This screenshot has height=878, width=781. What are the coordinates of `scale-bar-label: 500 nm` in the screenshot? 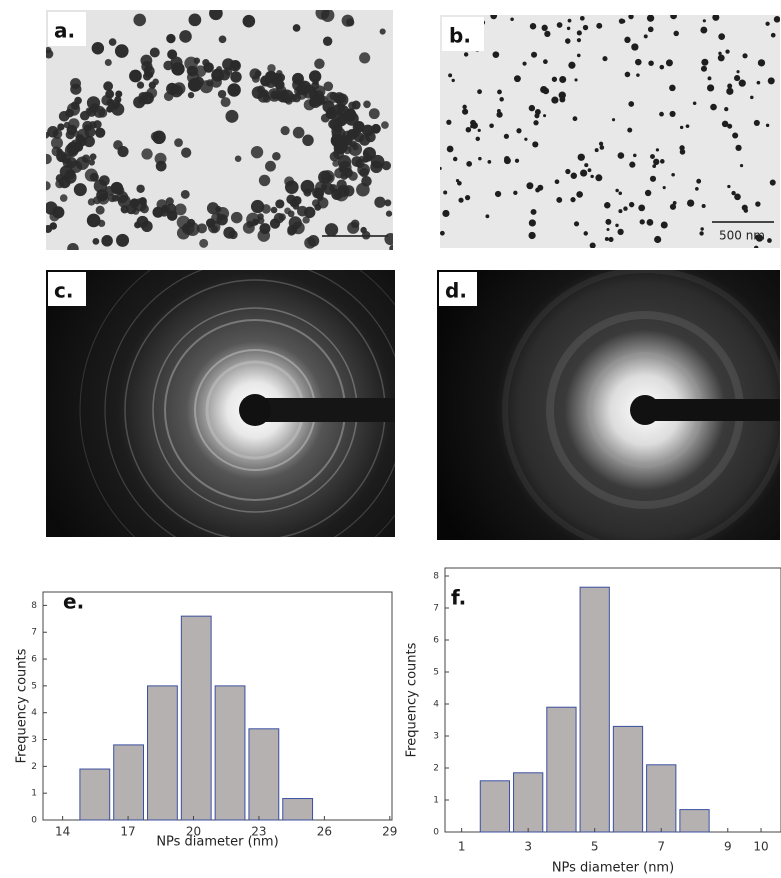 It's located at (742, 236).